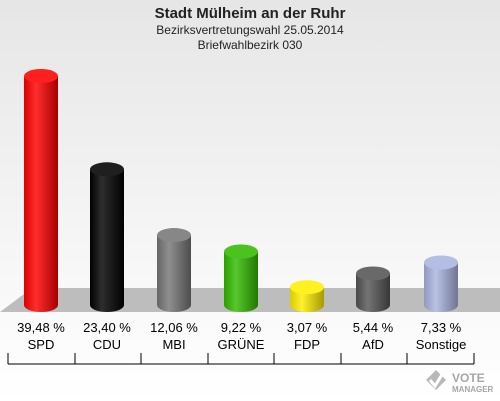 The width and height of the screenshot is (500, 401). Describe the element at coordinates (173, 344) in the screenshot. I see `category-label-mbi: MBI` at that location.